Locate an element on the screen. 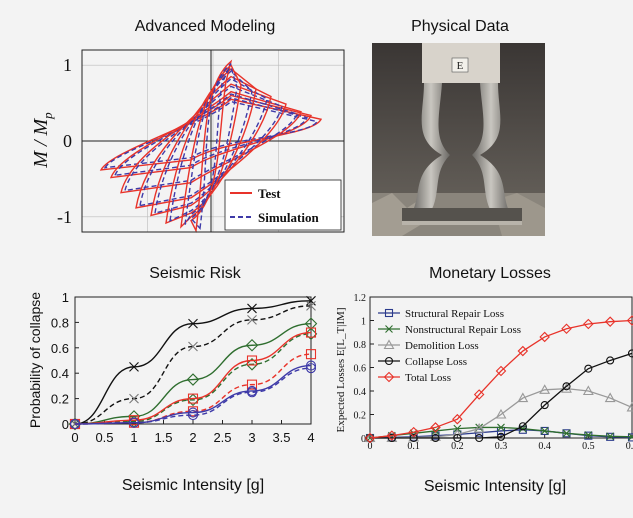  loss-ytick-label: 0.4 is located at coordinates (360, 392).